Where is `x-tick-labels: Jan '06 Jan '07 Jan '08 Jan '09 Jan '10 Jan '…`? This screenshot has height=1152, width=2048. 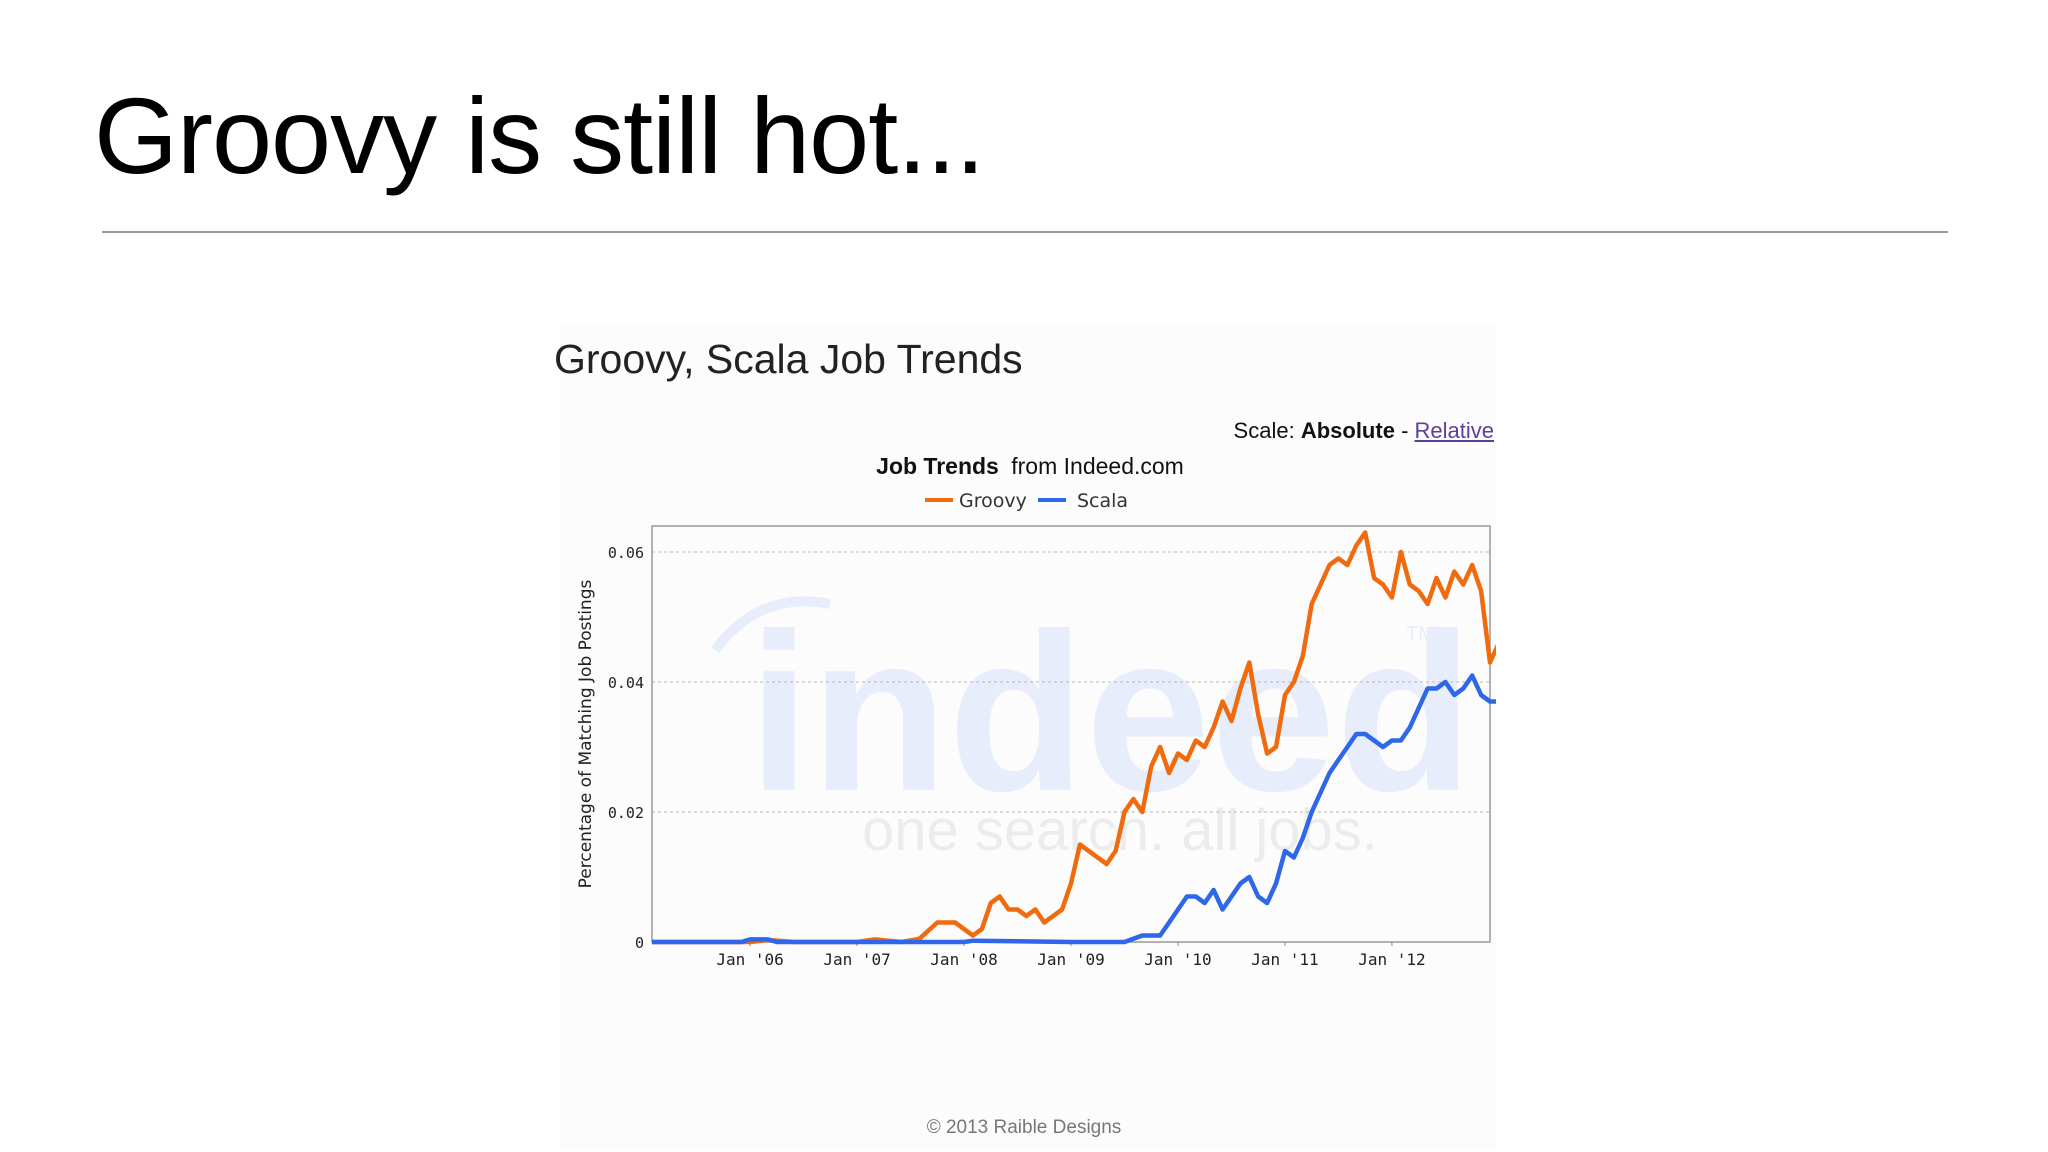 x-tick-labels: Jan '06 Jan '07 Jan '08 Jan '09 Jan '10 Jan '… is located at coordinates (1071, 955).